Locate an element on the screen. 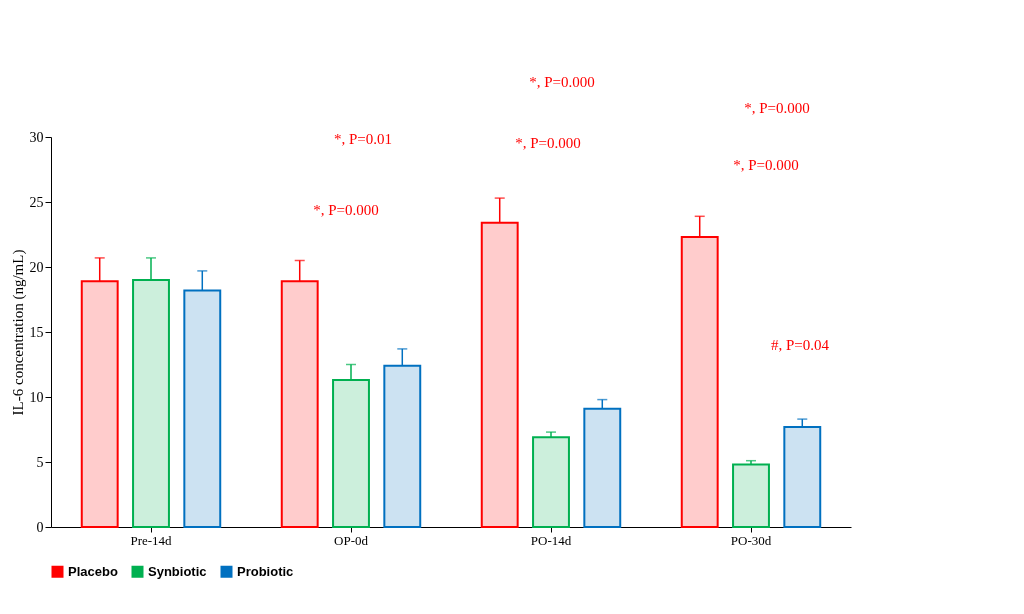 The height and width of the screenshot is (614, 1024). y-tick-label: 15 is located at coordinates (36, 332).